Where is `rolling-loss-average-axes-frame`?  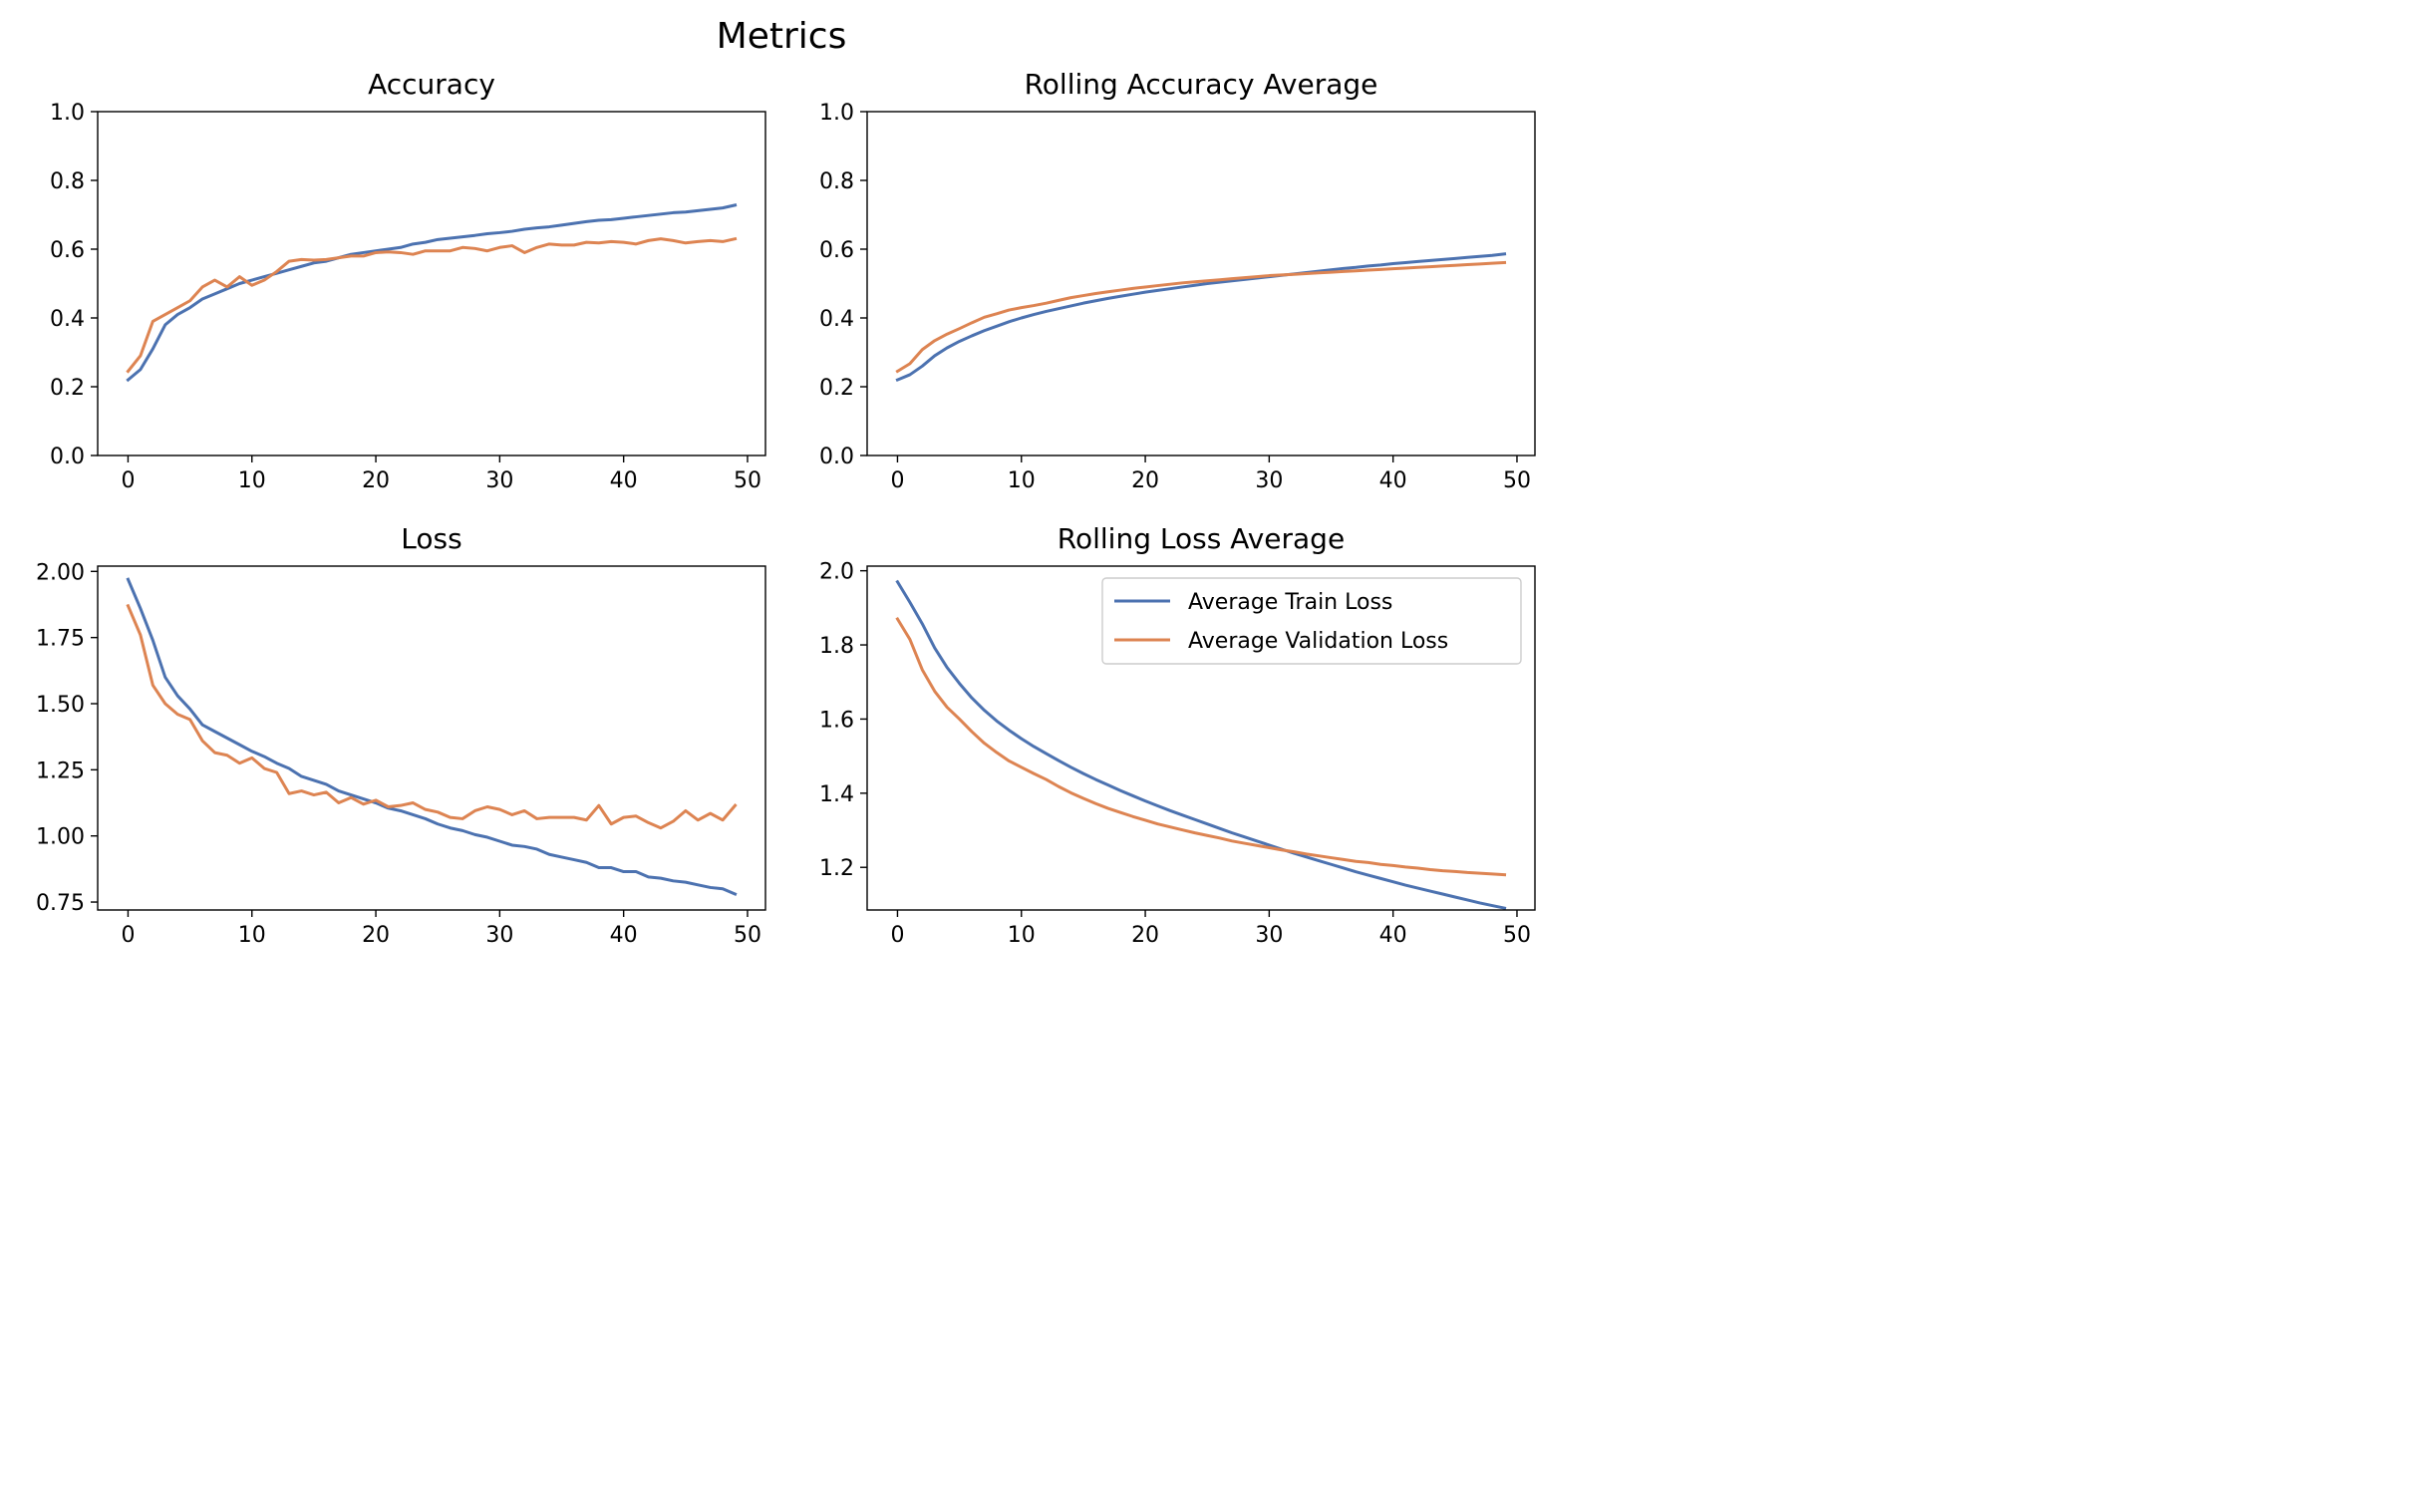 rolling-loss-average-axes-frame is located at coordinates (1201, 738).